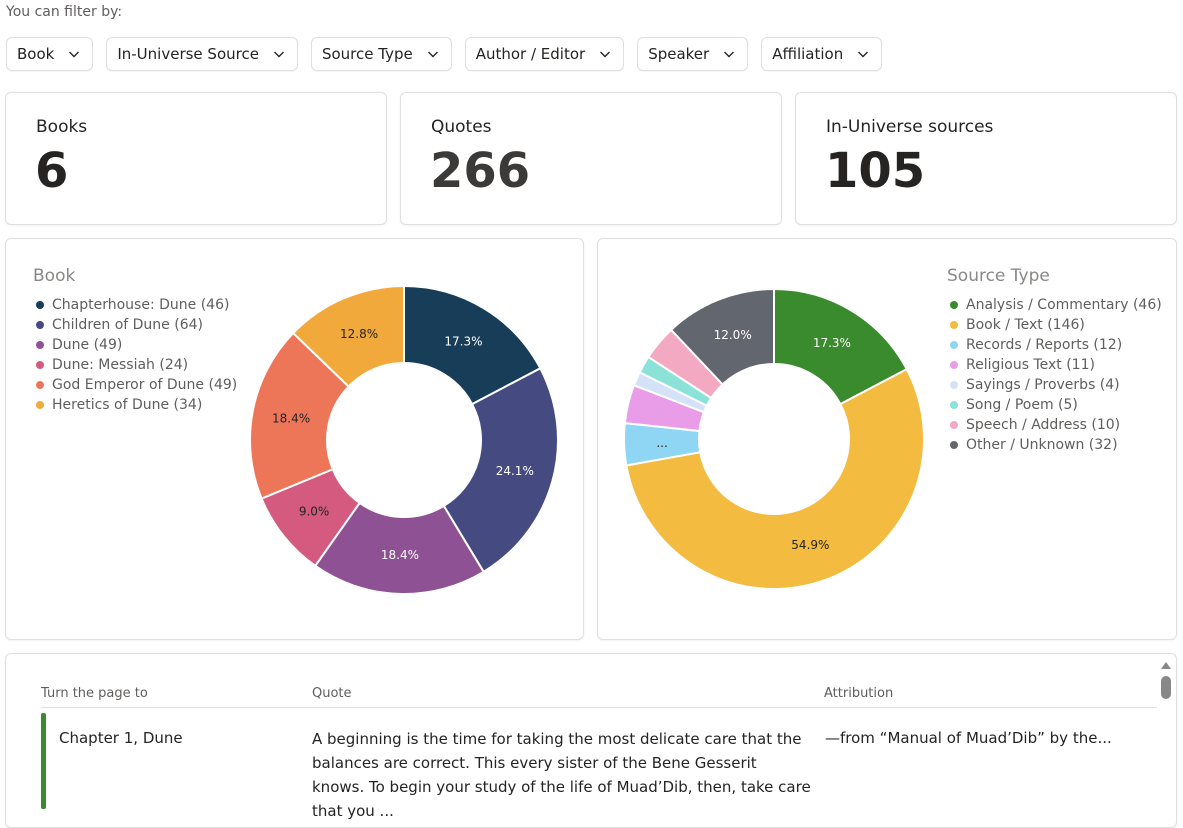  What do you see at coordinates (775, 478) in the screenshot?
I see `donut-slice-book-text` at bounding box center [775, 478].